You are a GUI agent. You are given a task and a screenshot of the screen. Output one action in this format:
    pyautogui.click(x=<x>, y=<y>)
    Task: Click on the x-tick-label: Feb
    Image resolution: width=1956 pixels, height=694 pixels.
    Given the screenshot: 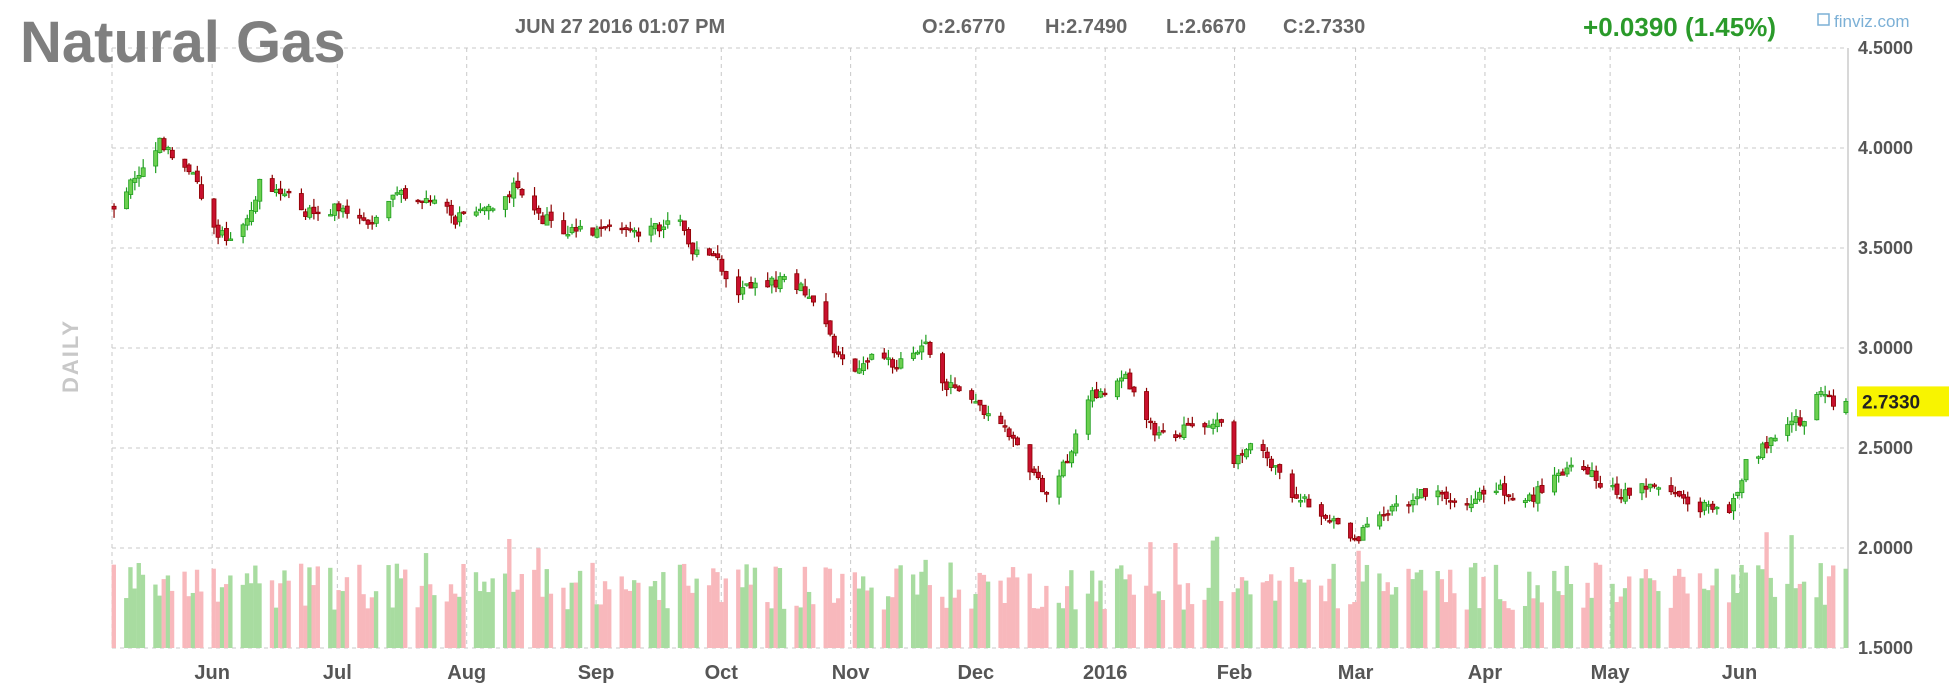 What is the action you would take?
    pyautogui.click(x=1235, y=673)
    